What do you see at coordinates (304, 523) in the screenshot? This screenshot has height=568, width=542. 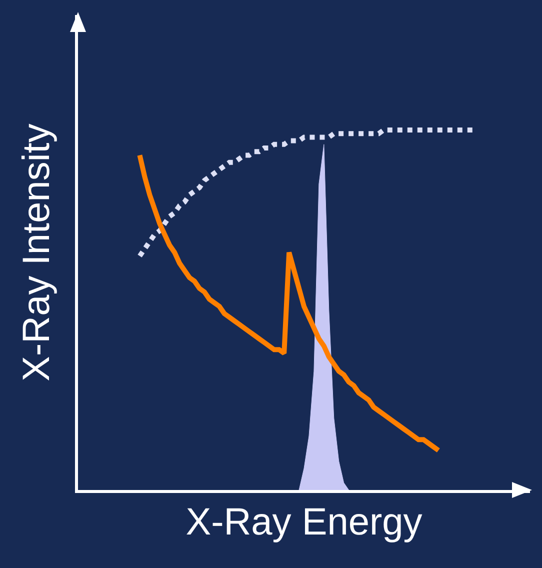 I see `x-axis-title: X-Ray Energy` at bounding box center [304, 523].